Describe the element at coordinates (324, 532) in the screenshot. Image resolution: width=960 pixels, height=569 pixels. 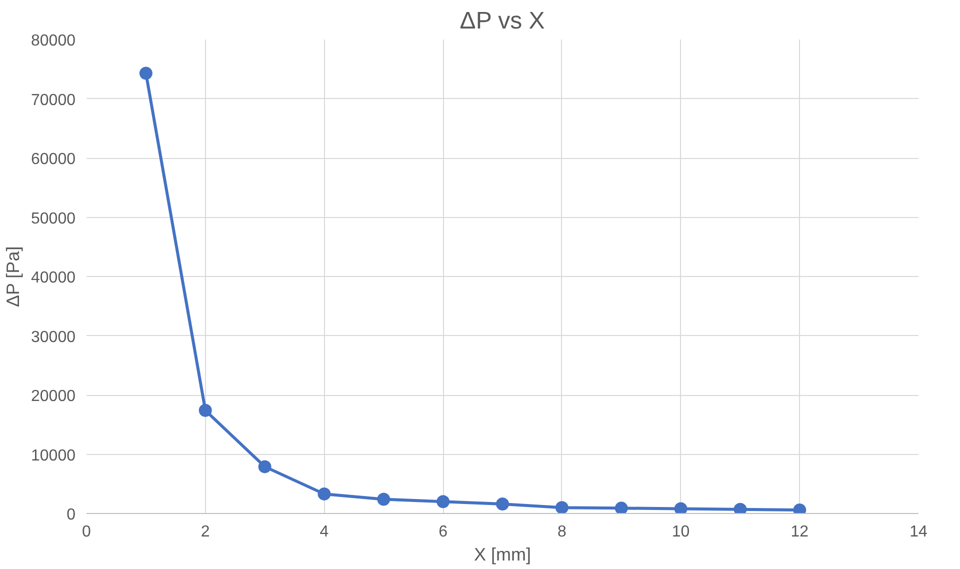
I see `x-tick-label: 4` at that location.